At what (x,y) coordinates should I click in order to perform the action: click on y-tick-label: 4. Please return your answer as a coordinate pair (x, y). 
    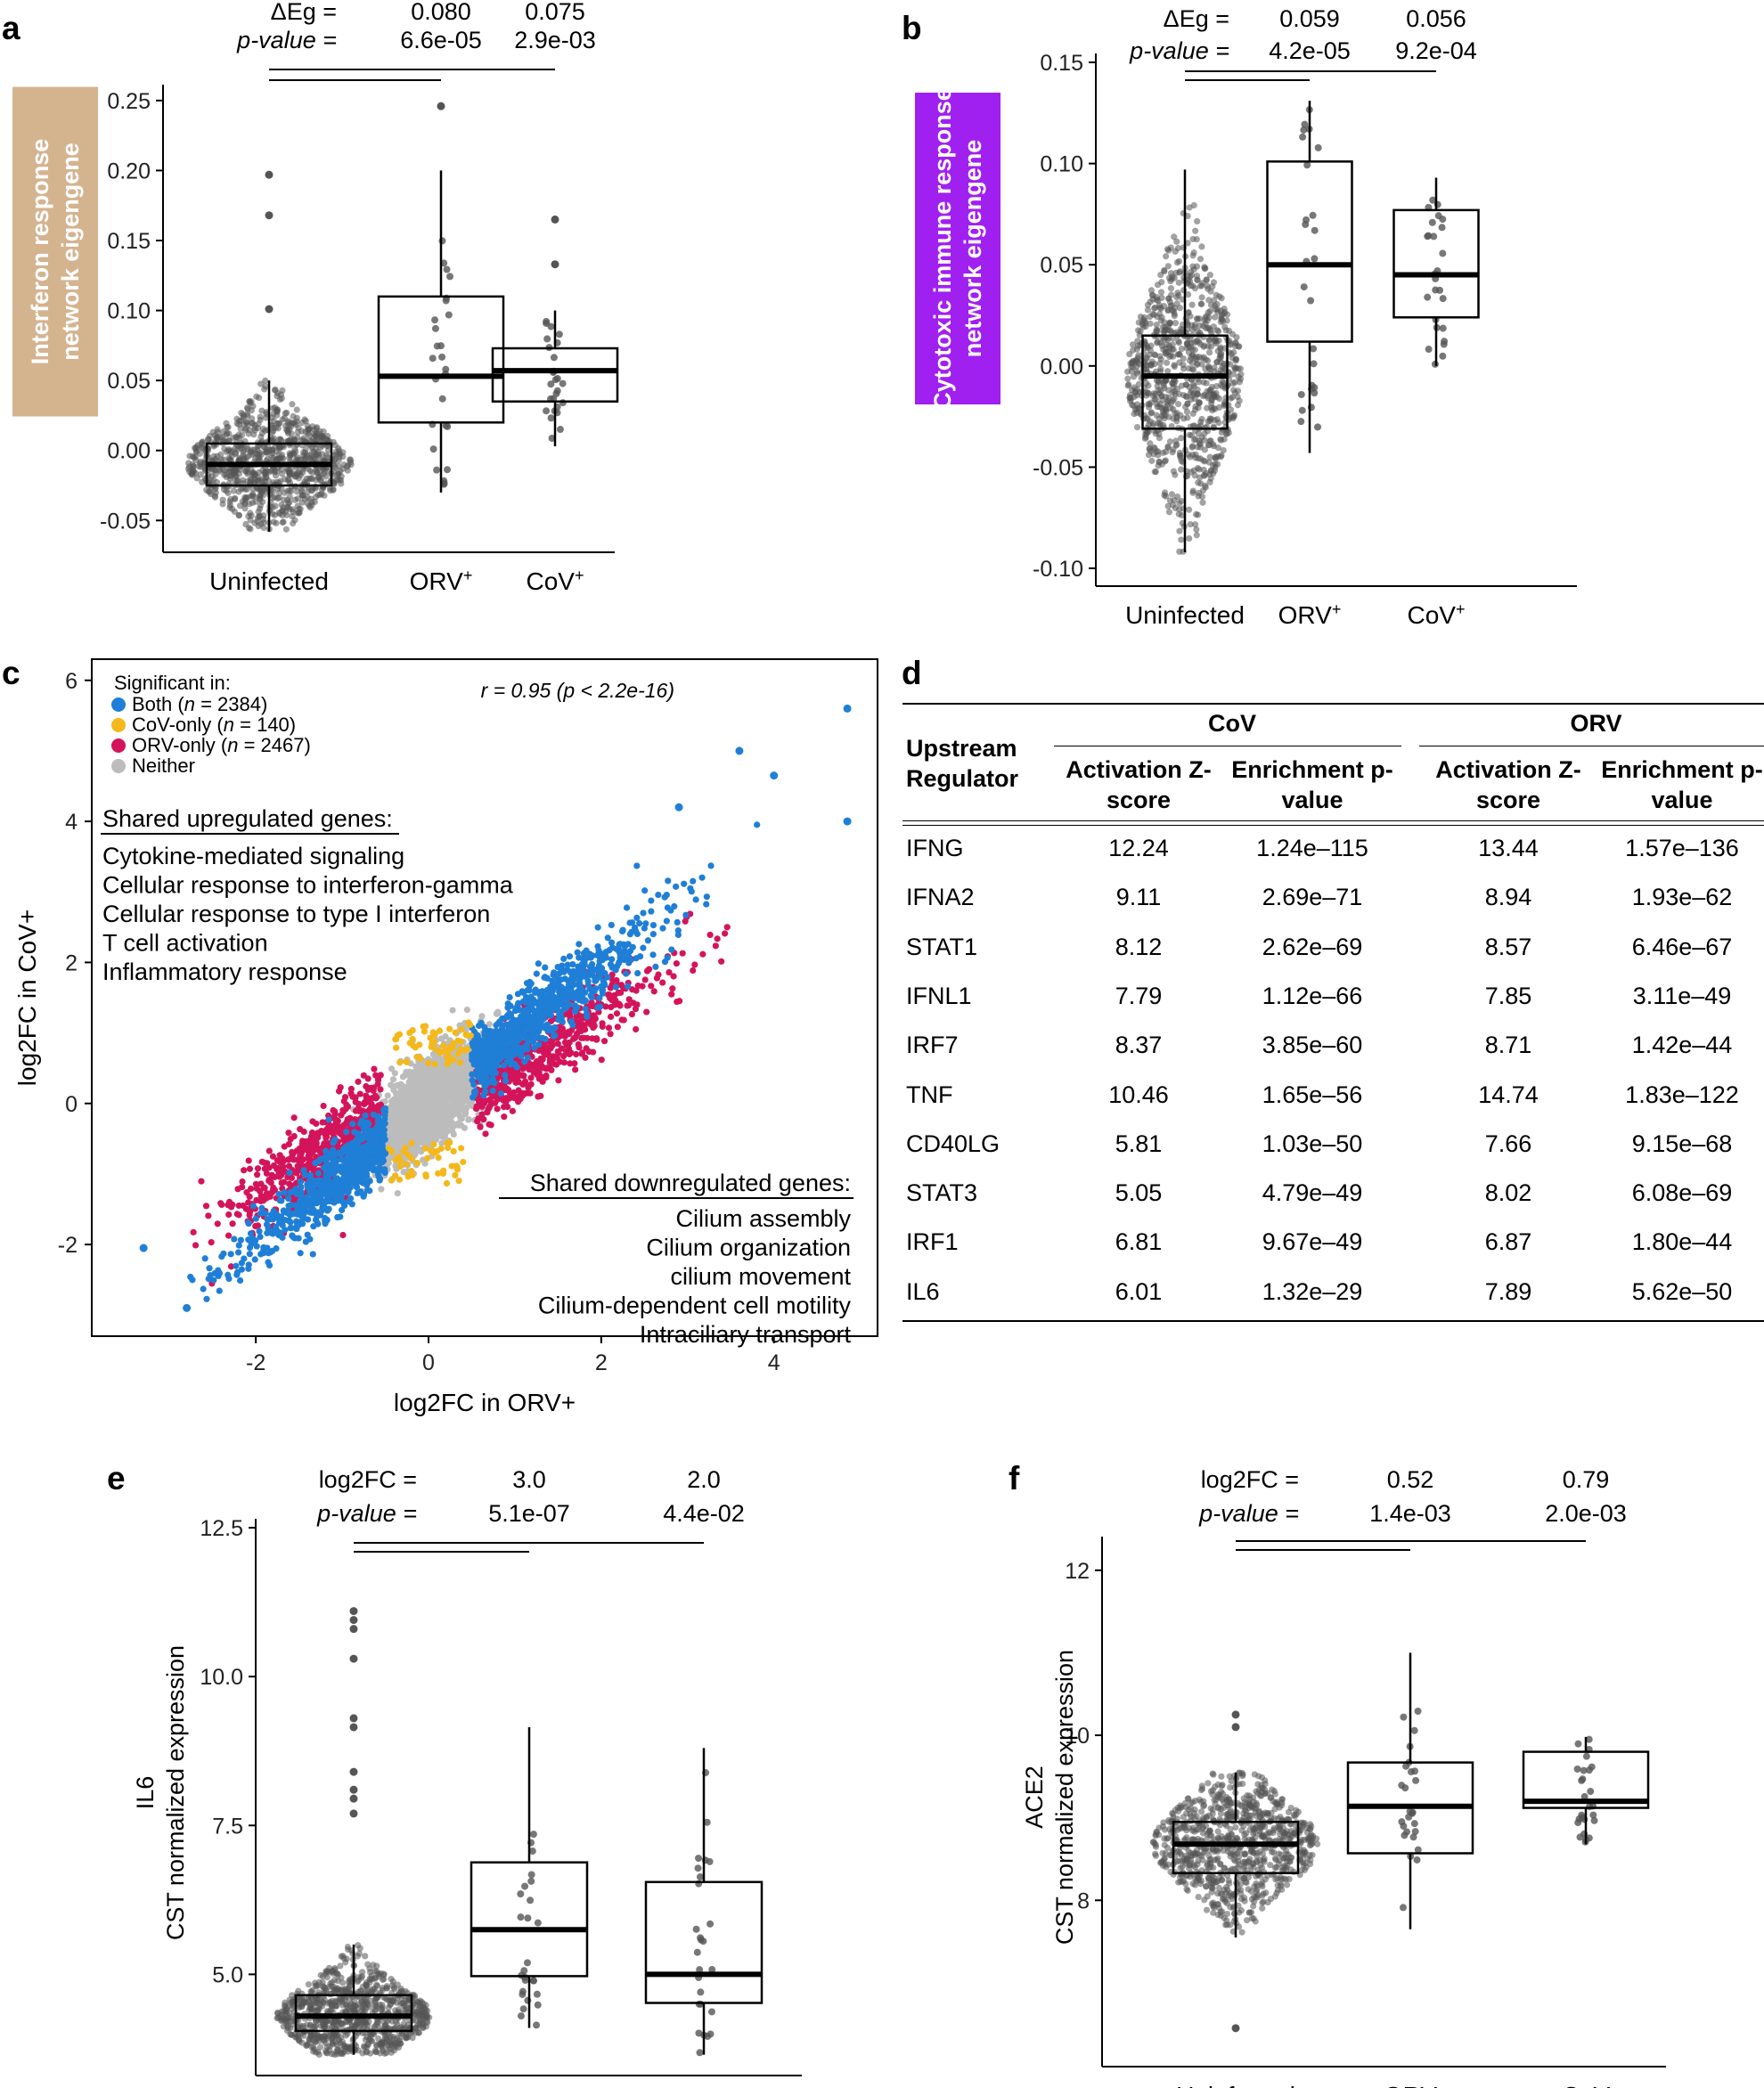
    Looking at the image, I should click on (71, 822).